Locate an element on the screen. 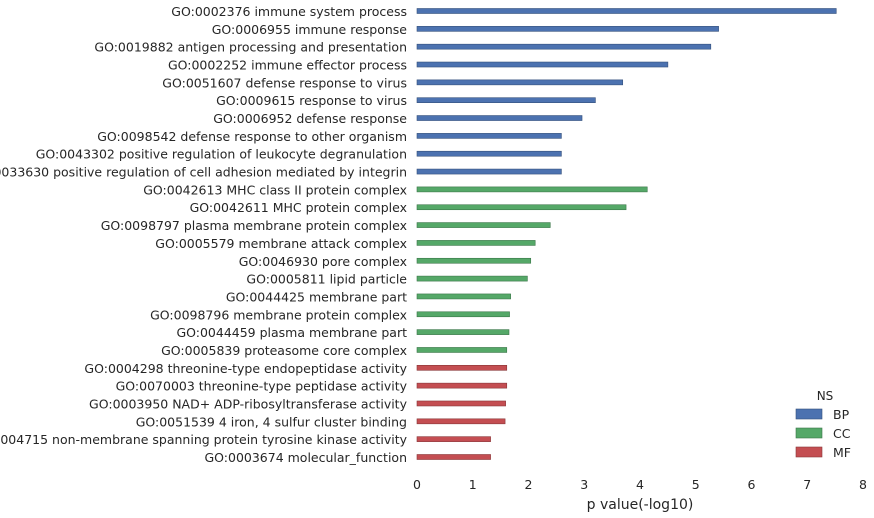  category-label: GO:0002376 immune system process is located at coordinates (289, 11).